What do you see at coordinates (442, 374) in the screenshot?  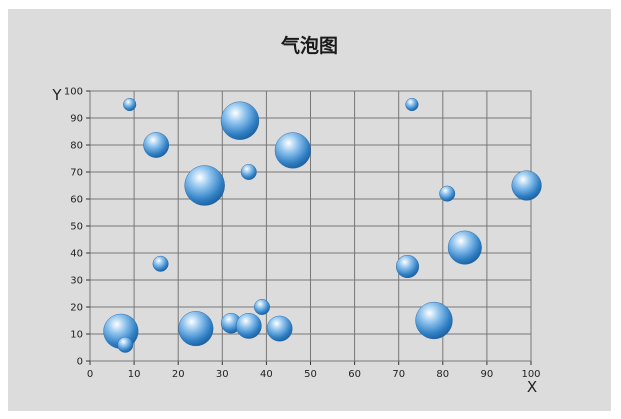 I see `x-tick-label: 80` at bounding box center [442, 374].